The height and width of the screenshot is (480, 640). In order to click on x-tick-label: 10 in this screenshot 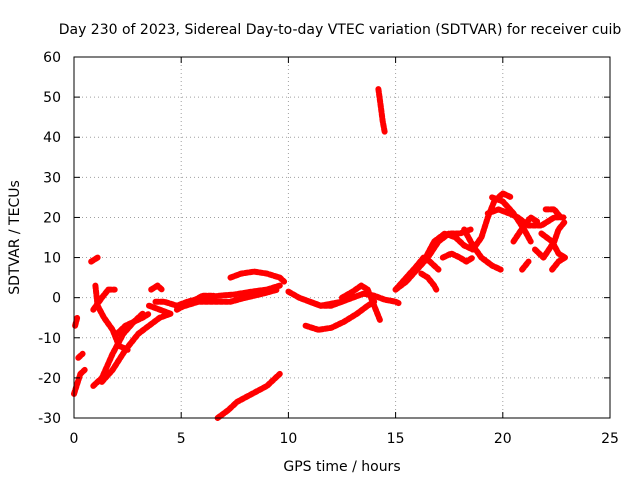, I will do `click(288, 439)`.